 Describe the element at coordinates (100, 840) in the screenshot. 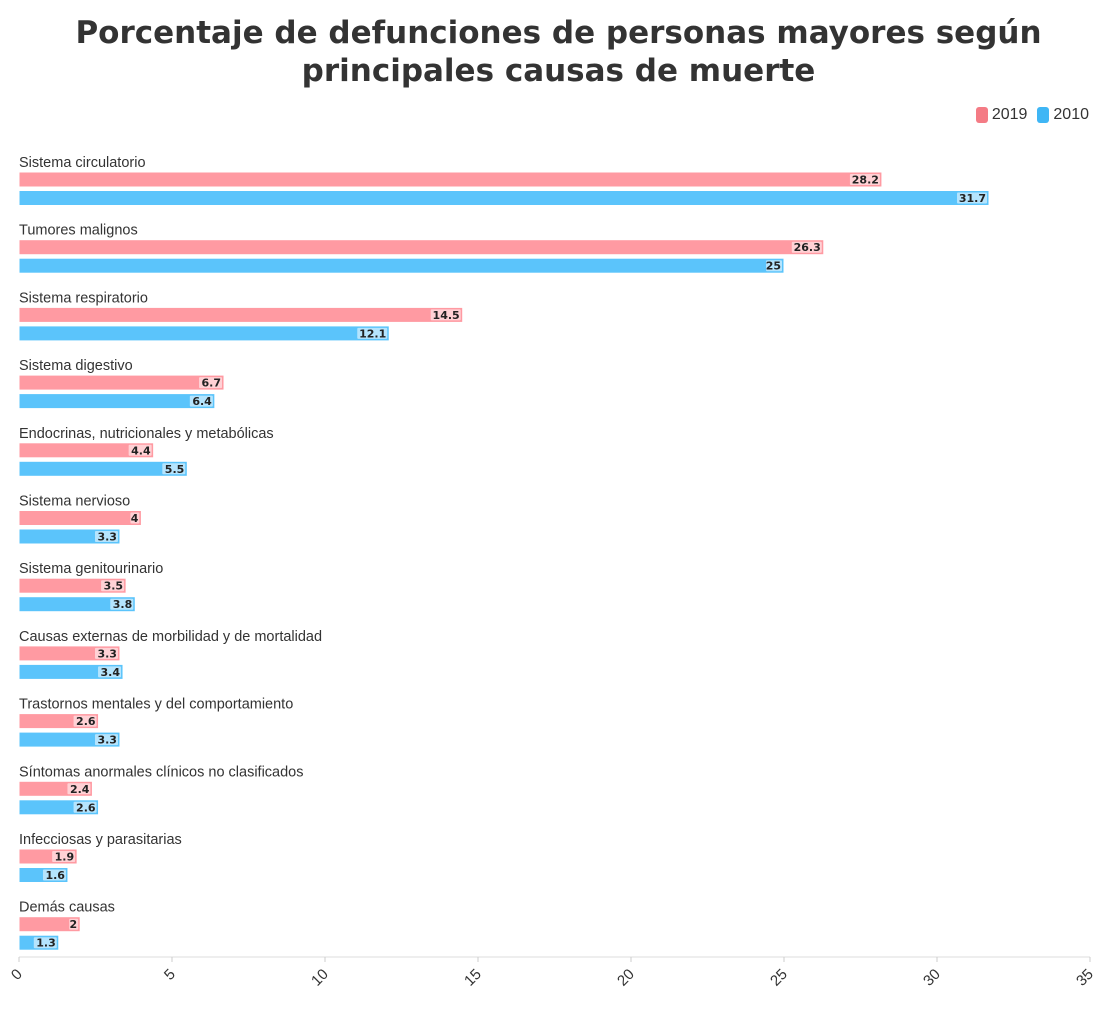

I see `category-label: Infecciosas y parasitarias` at that location.